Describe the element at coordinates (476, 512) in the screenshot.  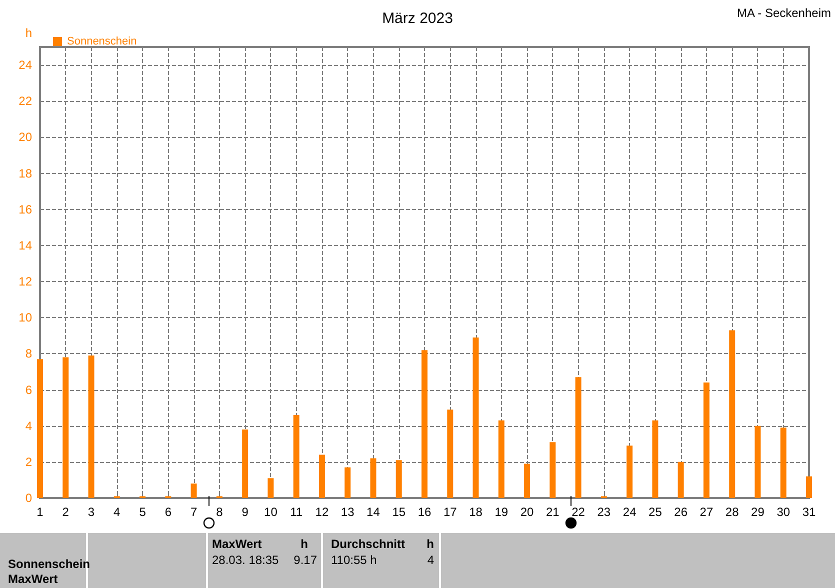
I see `x-tick-label: 18` at that location.